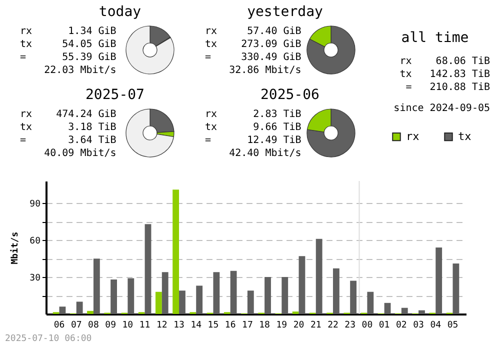 This screenshot has height=348, width=500. What do you see at coordinates (265, 70) in the screenshot?
I see `text: 32.86 Mbit/s` at bounding box center [265, 70].